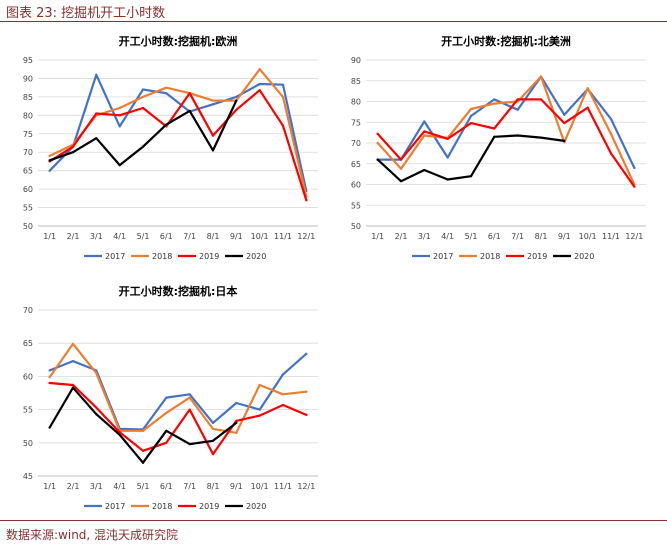  What do you see at coordinates (471, 158) in the screenshot?
I see `series-line-2020` at bounding box center [471, 158].